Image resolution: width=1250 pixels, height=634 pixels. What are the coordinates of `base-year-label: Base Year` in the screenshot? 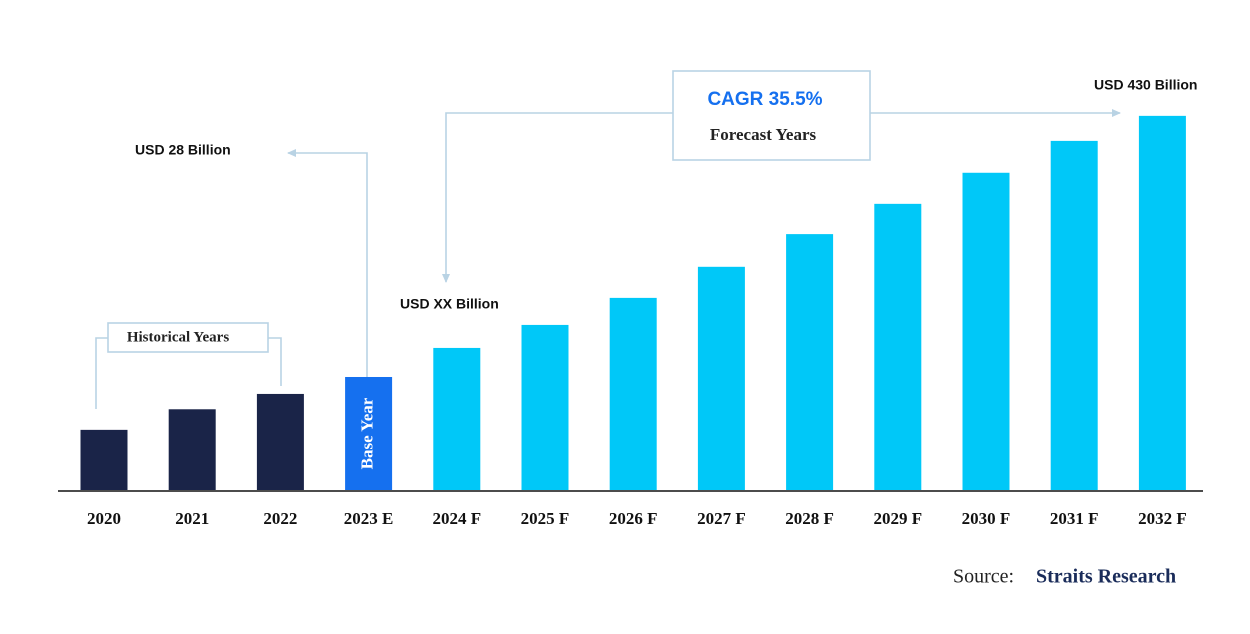 It's located at (367, 433).